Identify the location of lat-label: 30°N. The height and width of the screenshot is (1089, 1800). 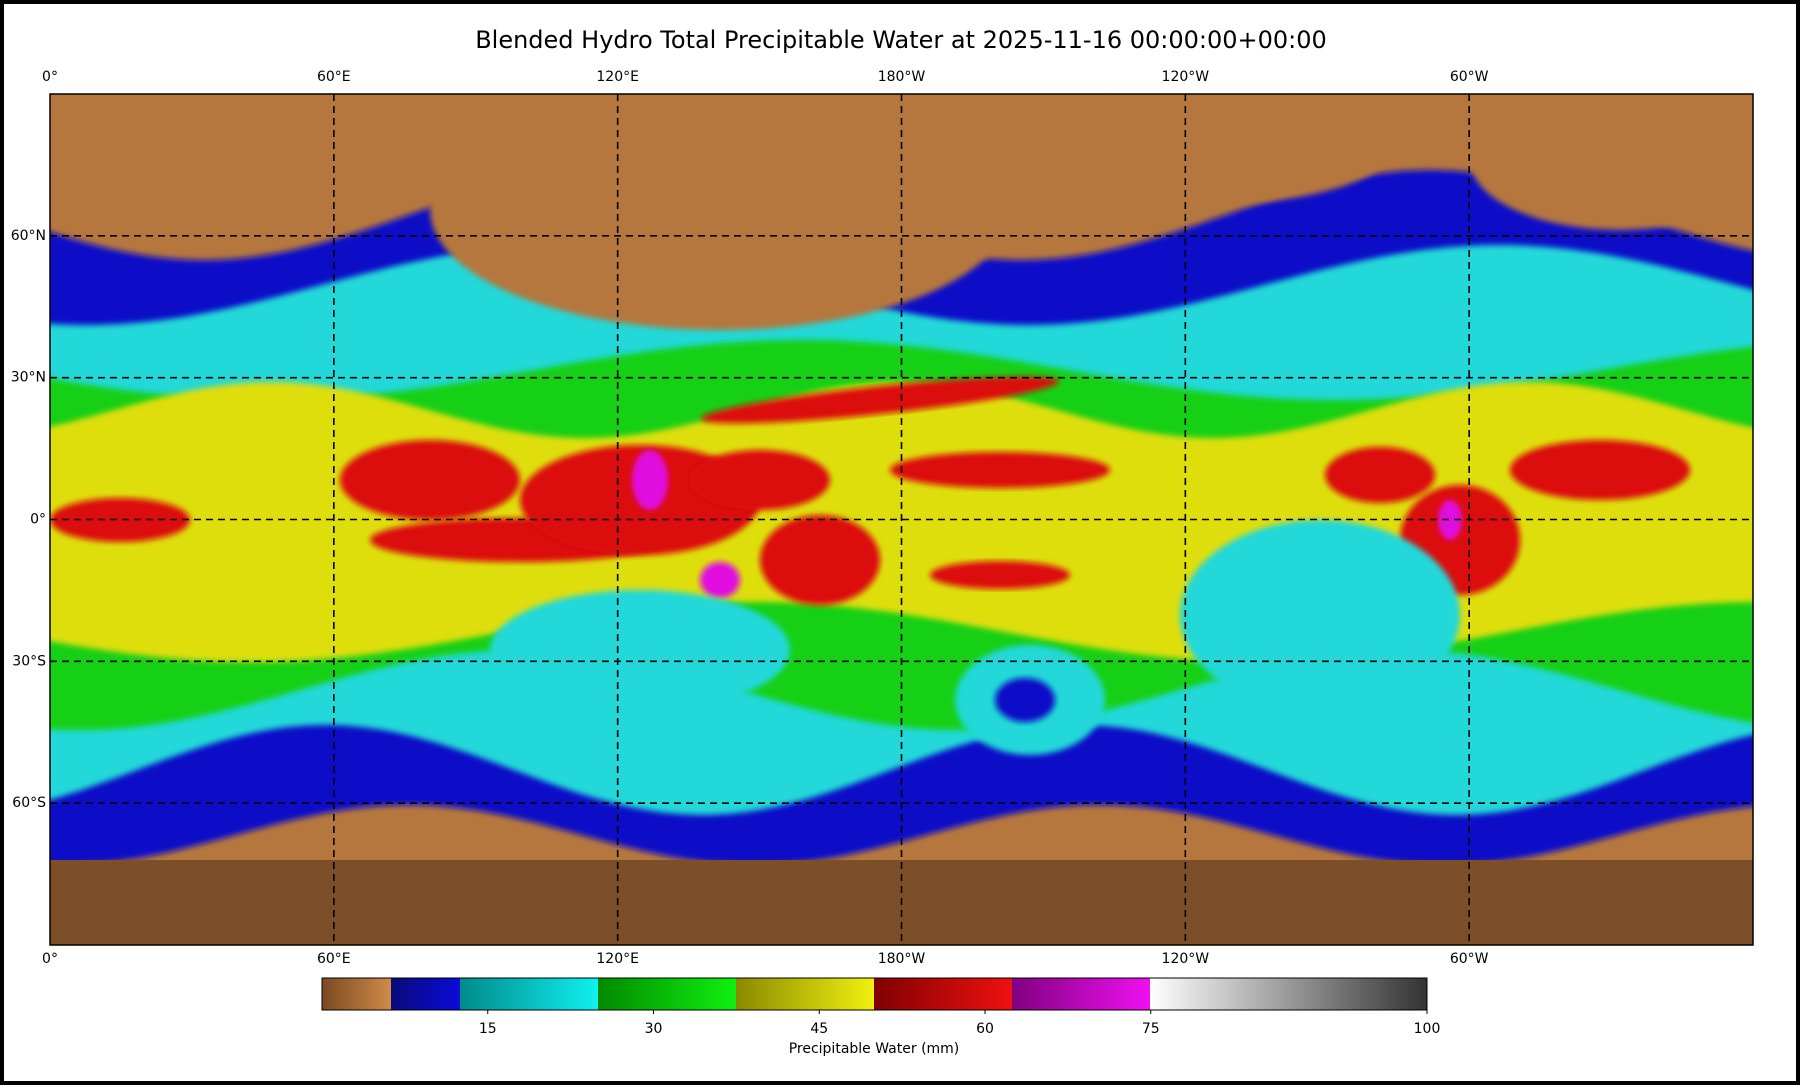
(28, 378).